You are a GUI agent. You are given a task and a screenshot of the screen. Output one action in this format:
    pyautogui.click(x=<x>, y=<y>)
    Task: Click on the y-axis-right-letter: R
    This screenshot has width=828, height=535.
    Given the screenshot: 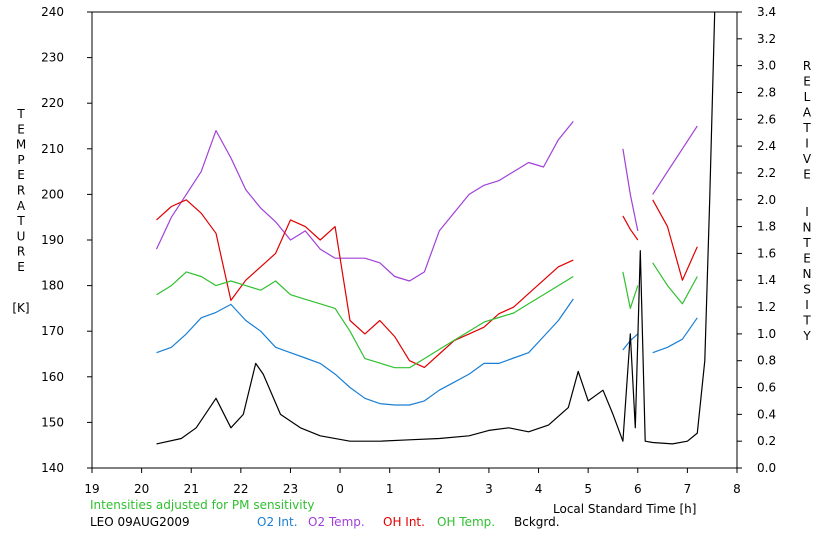 What is the action you would take?
    pyautogui.click(x=807, y=66)
    